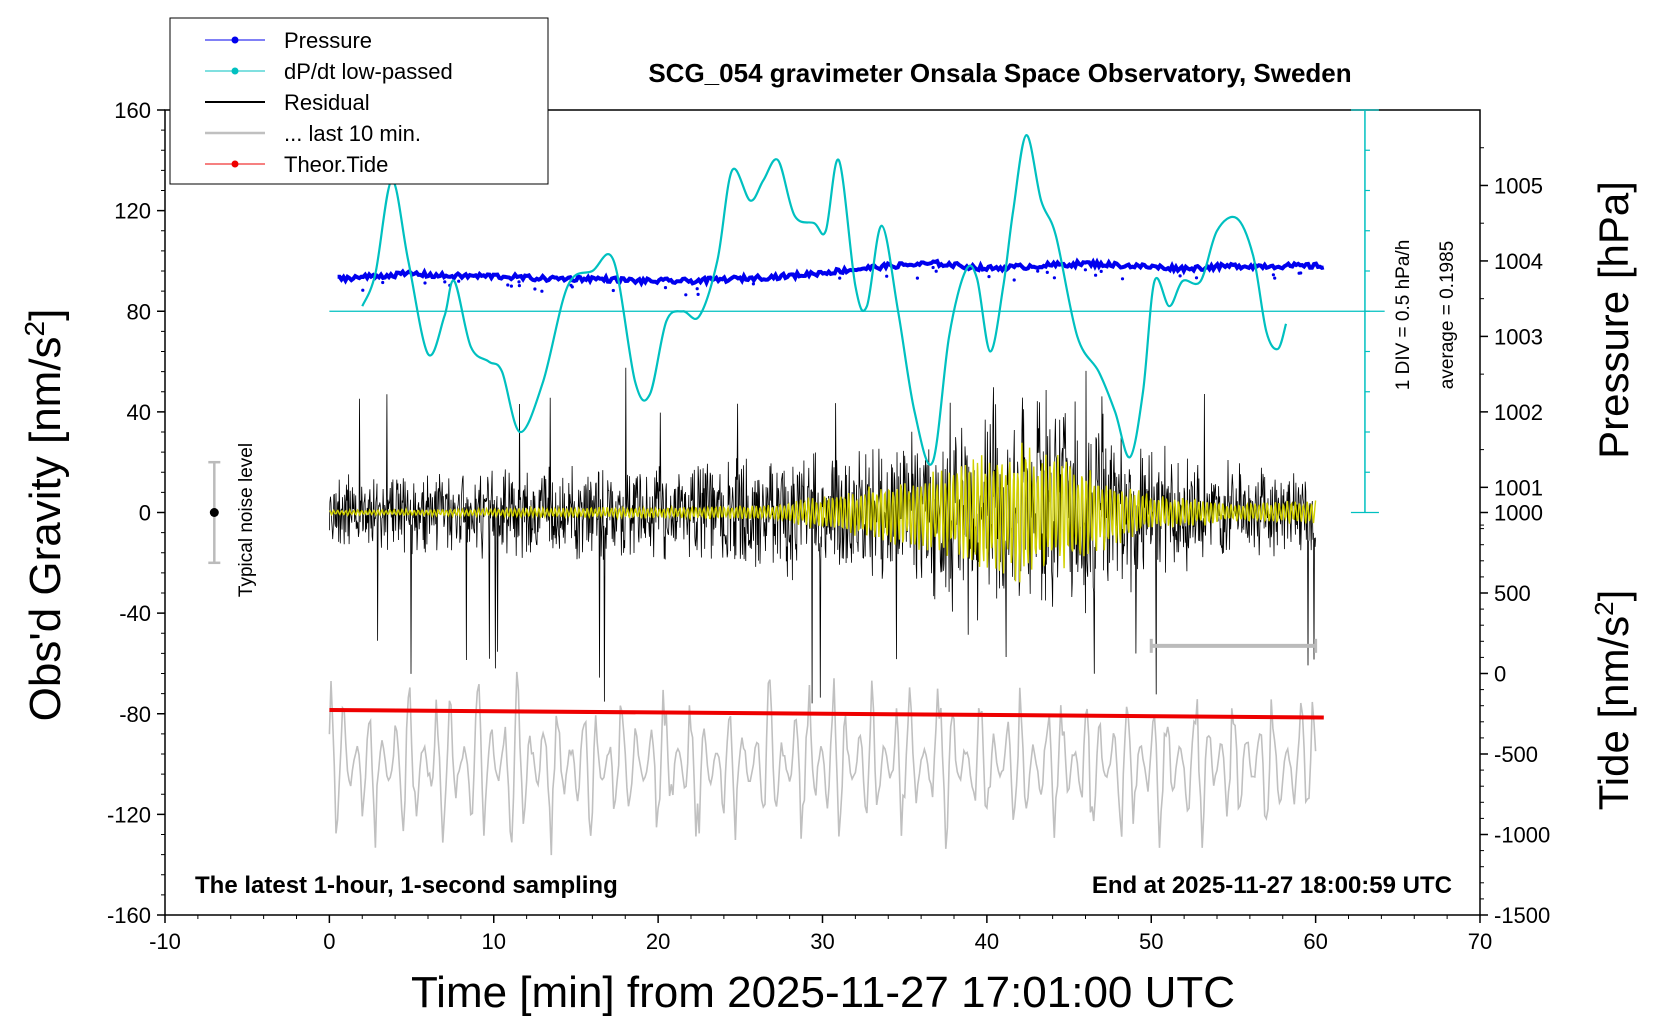 This screenshot has width=1660, height=1020. I want to click on x-tick-label: 50, so click(1151, 941).